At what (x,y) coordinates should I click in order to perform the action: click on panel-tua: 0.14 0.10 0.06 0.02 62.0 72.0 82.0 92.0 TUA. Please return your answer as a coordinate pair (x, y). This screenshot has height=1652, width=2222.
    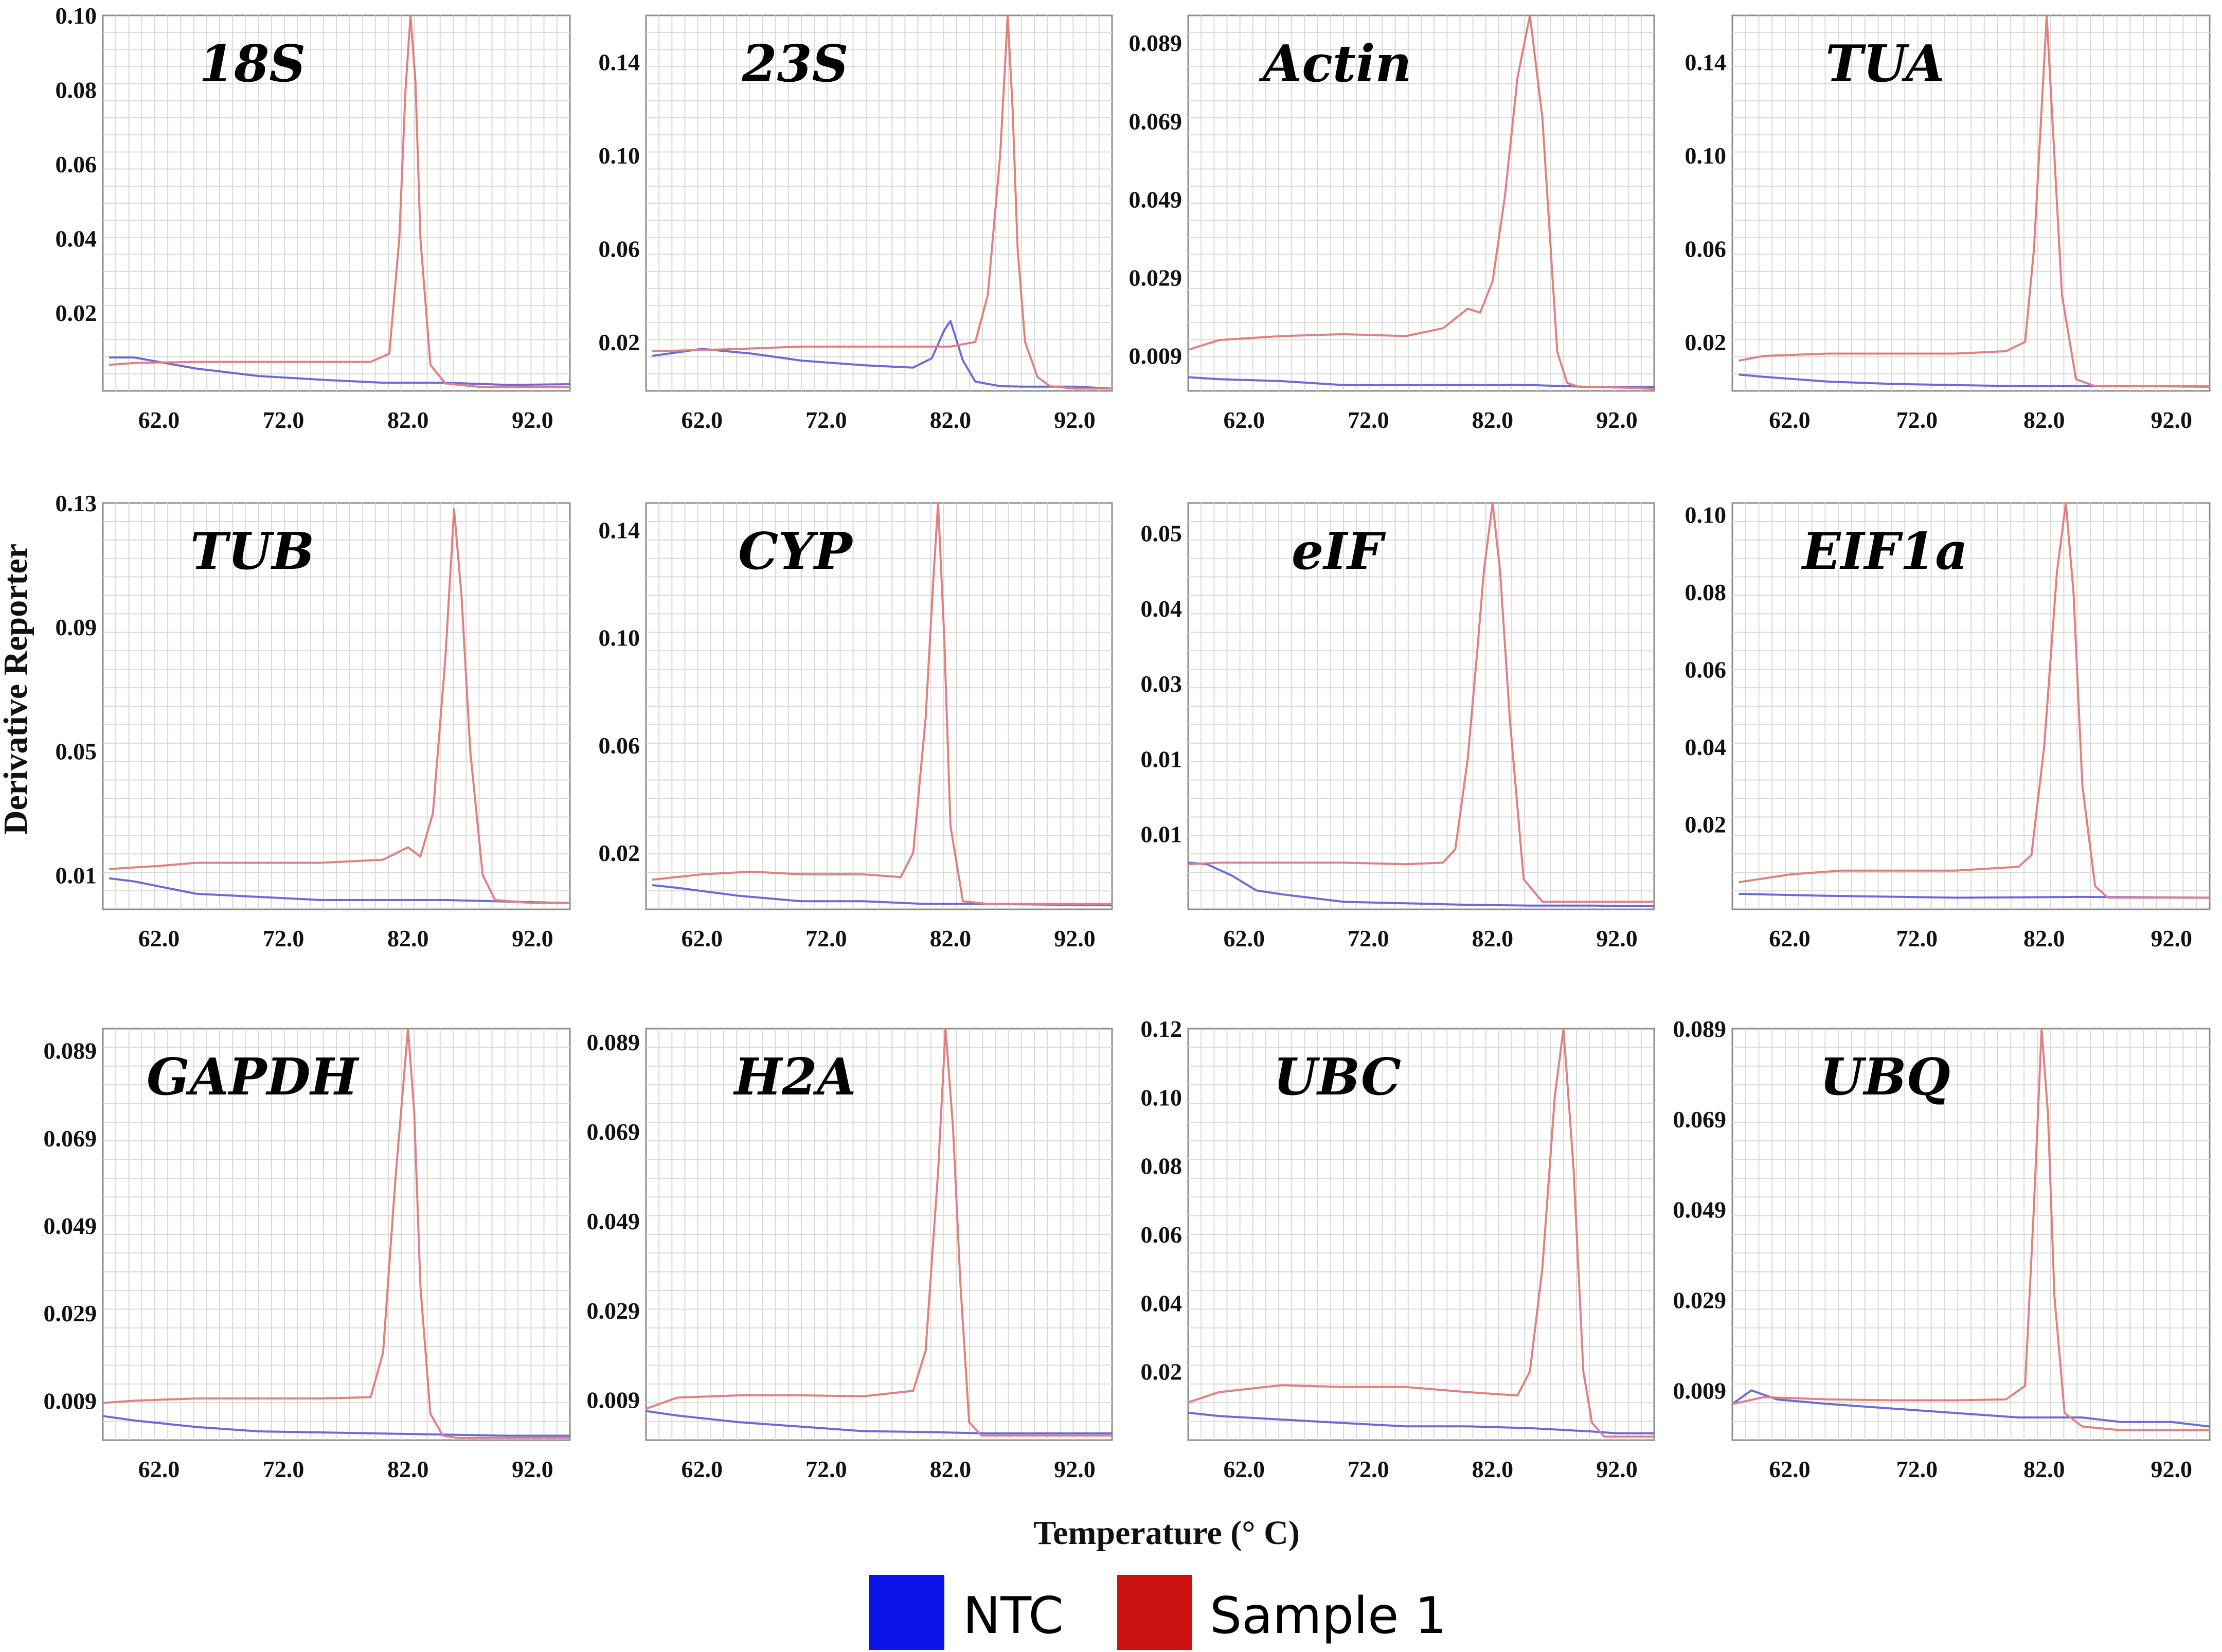
    Looking at the image, I should click on (1948, 223).